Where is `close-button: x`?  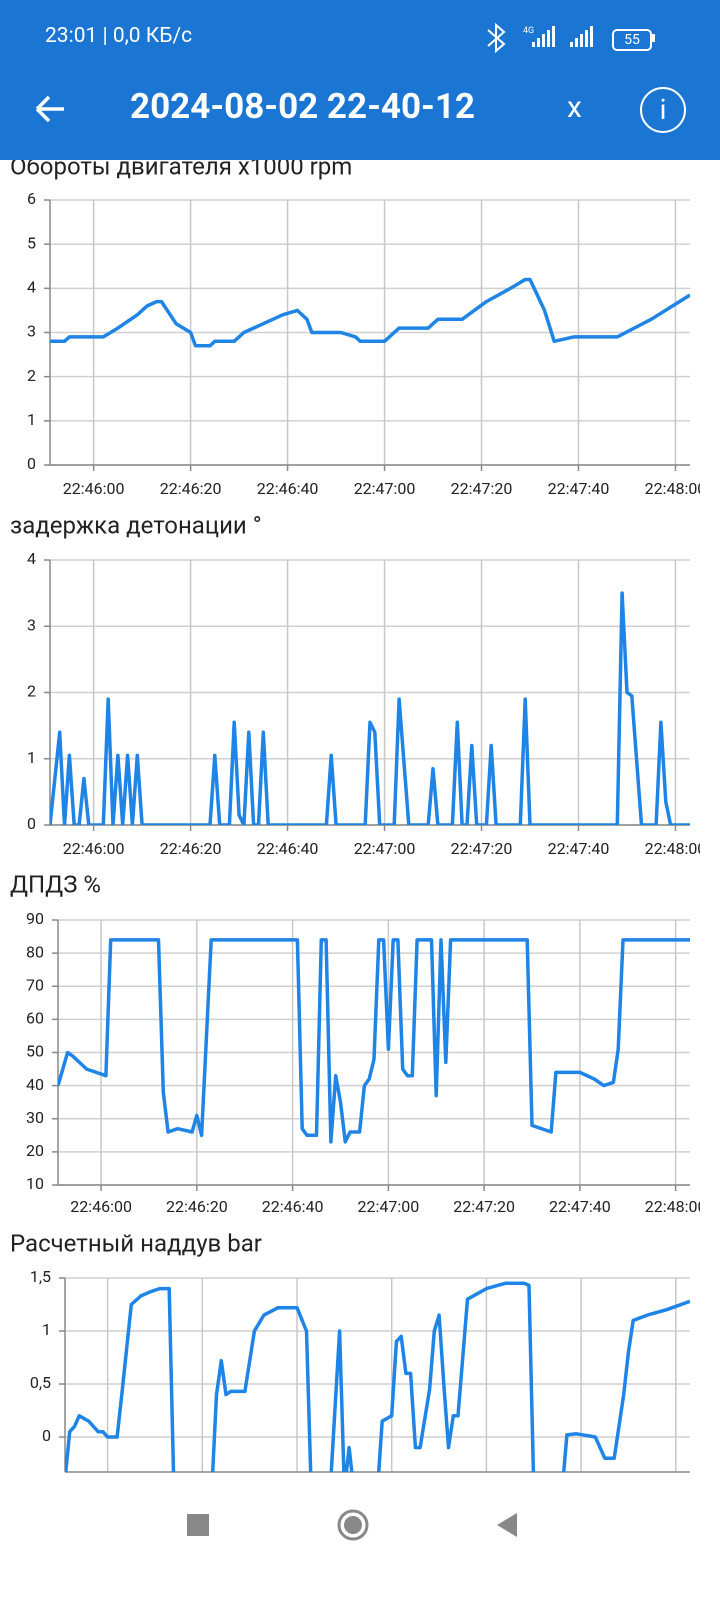
close-button: x is located at coordinates (574, 107).